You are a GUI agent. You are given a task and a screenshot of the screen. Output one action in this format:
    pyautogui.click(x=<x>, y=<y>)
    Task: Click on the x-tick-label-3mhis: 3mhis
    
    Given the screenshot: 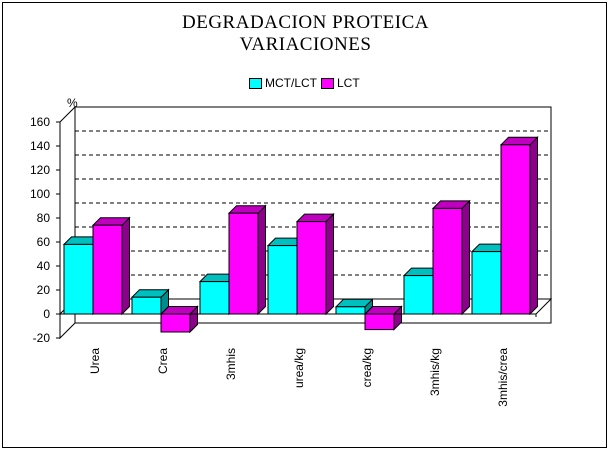 What is the action you would take?
    pyautogui.click(x=231, y=364)
    